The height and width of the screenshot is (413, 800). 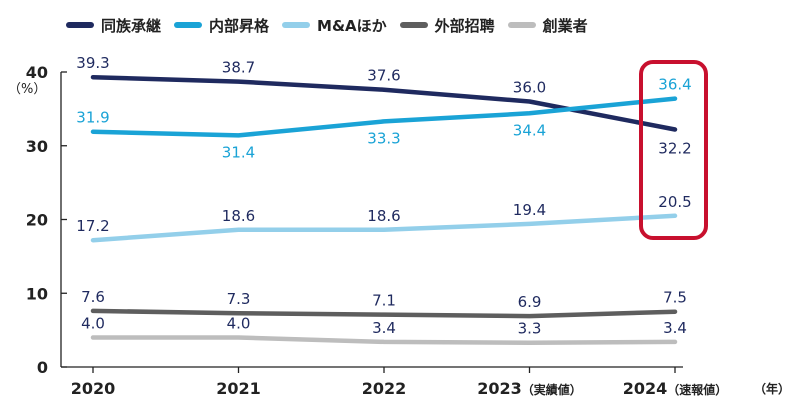 What do you see at coordinates (529, 88) in the screenshot?
I see `data-label: 36.0` at bounding box center [529, 88].